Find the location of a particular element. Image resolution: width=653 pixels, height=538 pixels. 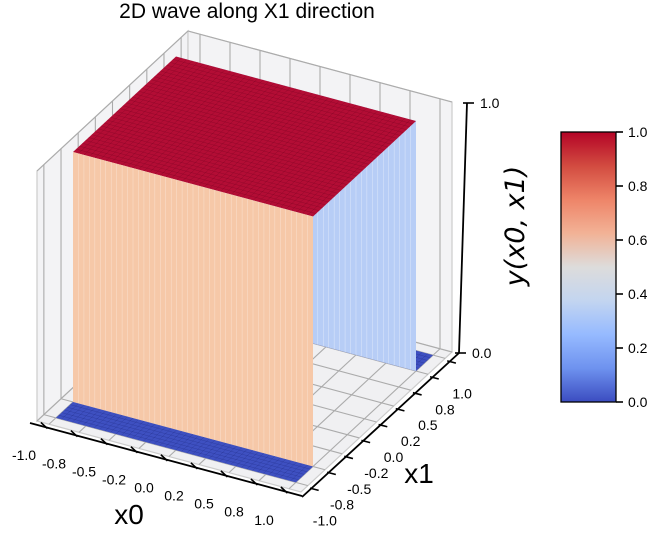

x0-tick-label: 0.2 is located at coordinates (174, 496).